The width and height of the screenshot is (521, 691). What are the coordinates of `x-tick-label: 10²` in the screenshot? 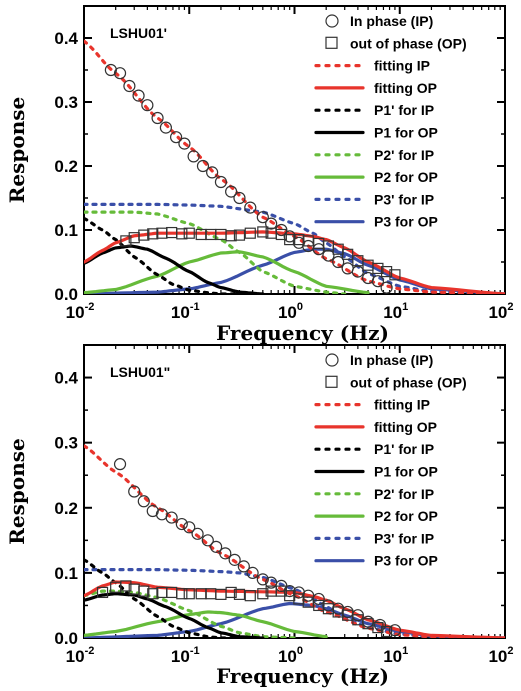 It's located at (500, 311).